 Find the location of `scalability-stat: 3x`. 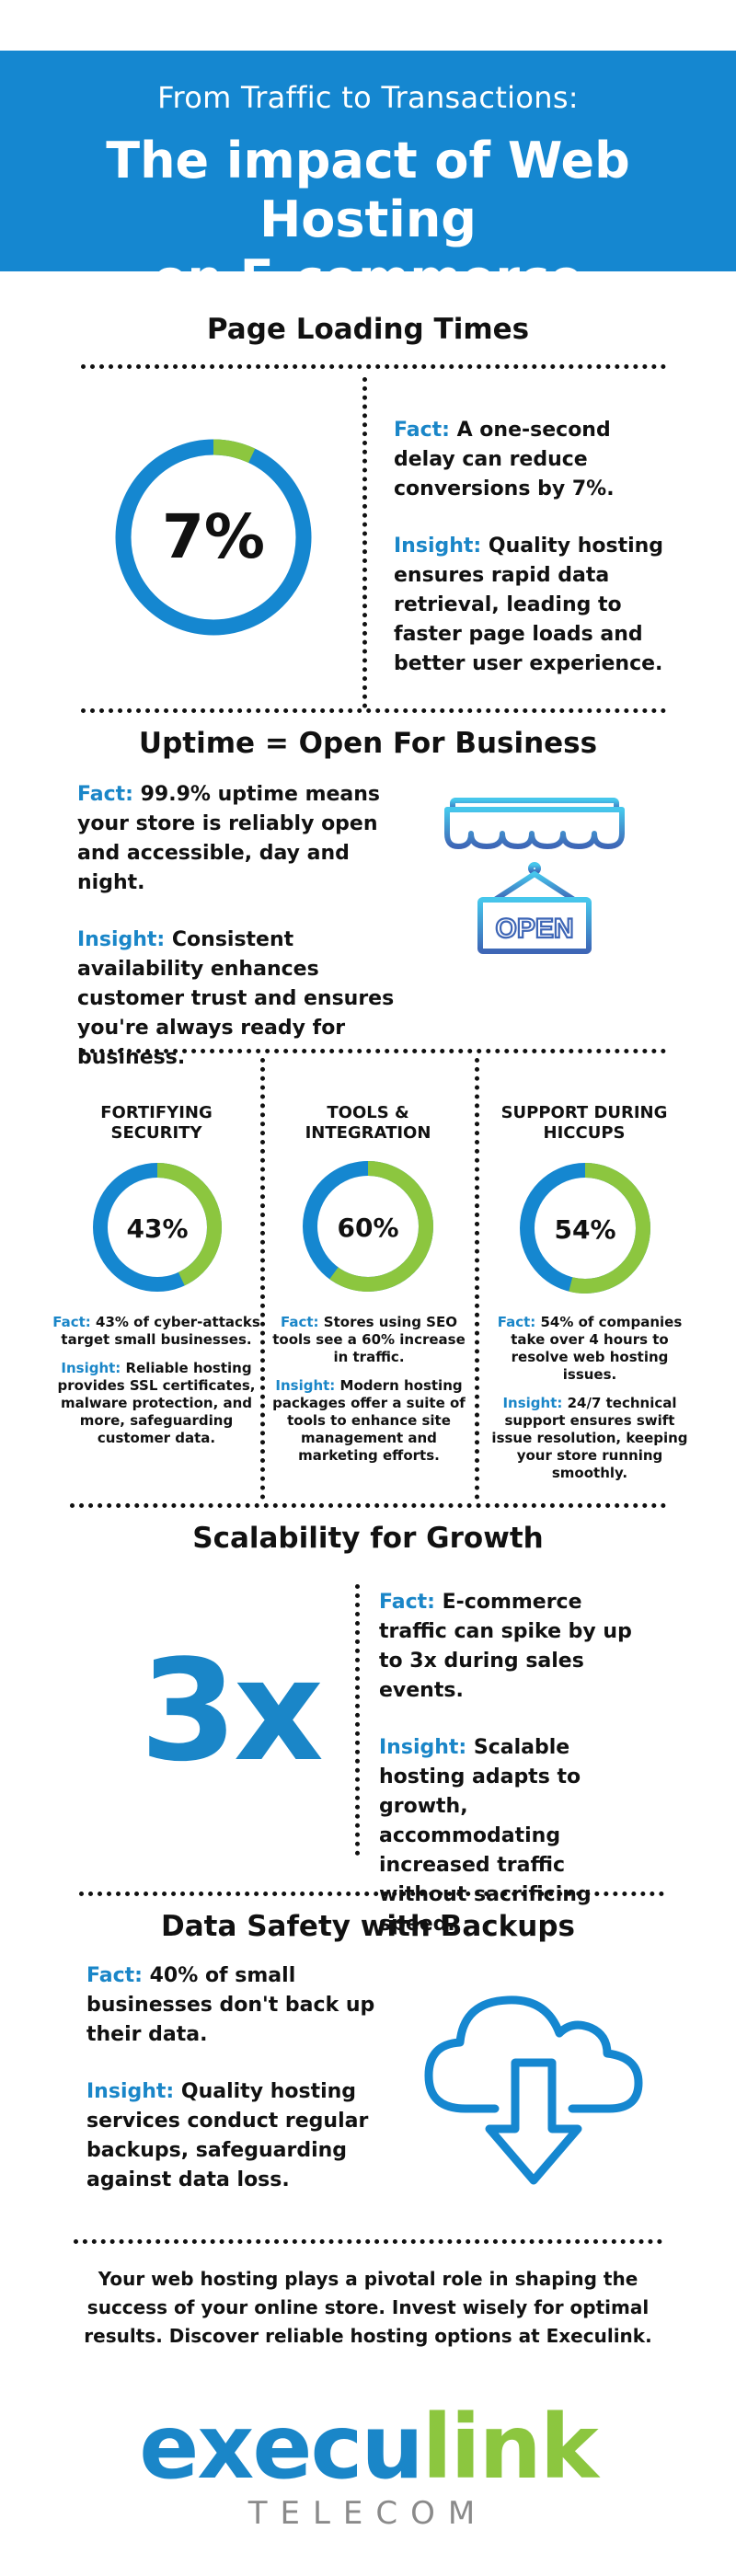

scalability-stat: 3x is located at coordinates (232, 1710).